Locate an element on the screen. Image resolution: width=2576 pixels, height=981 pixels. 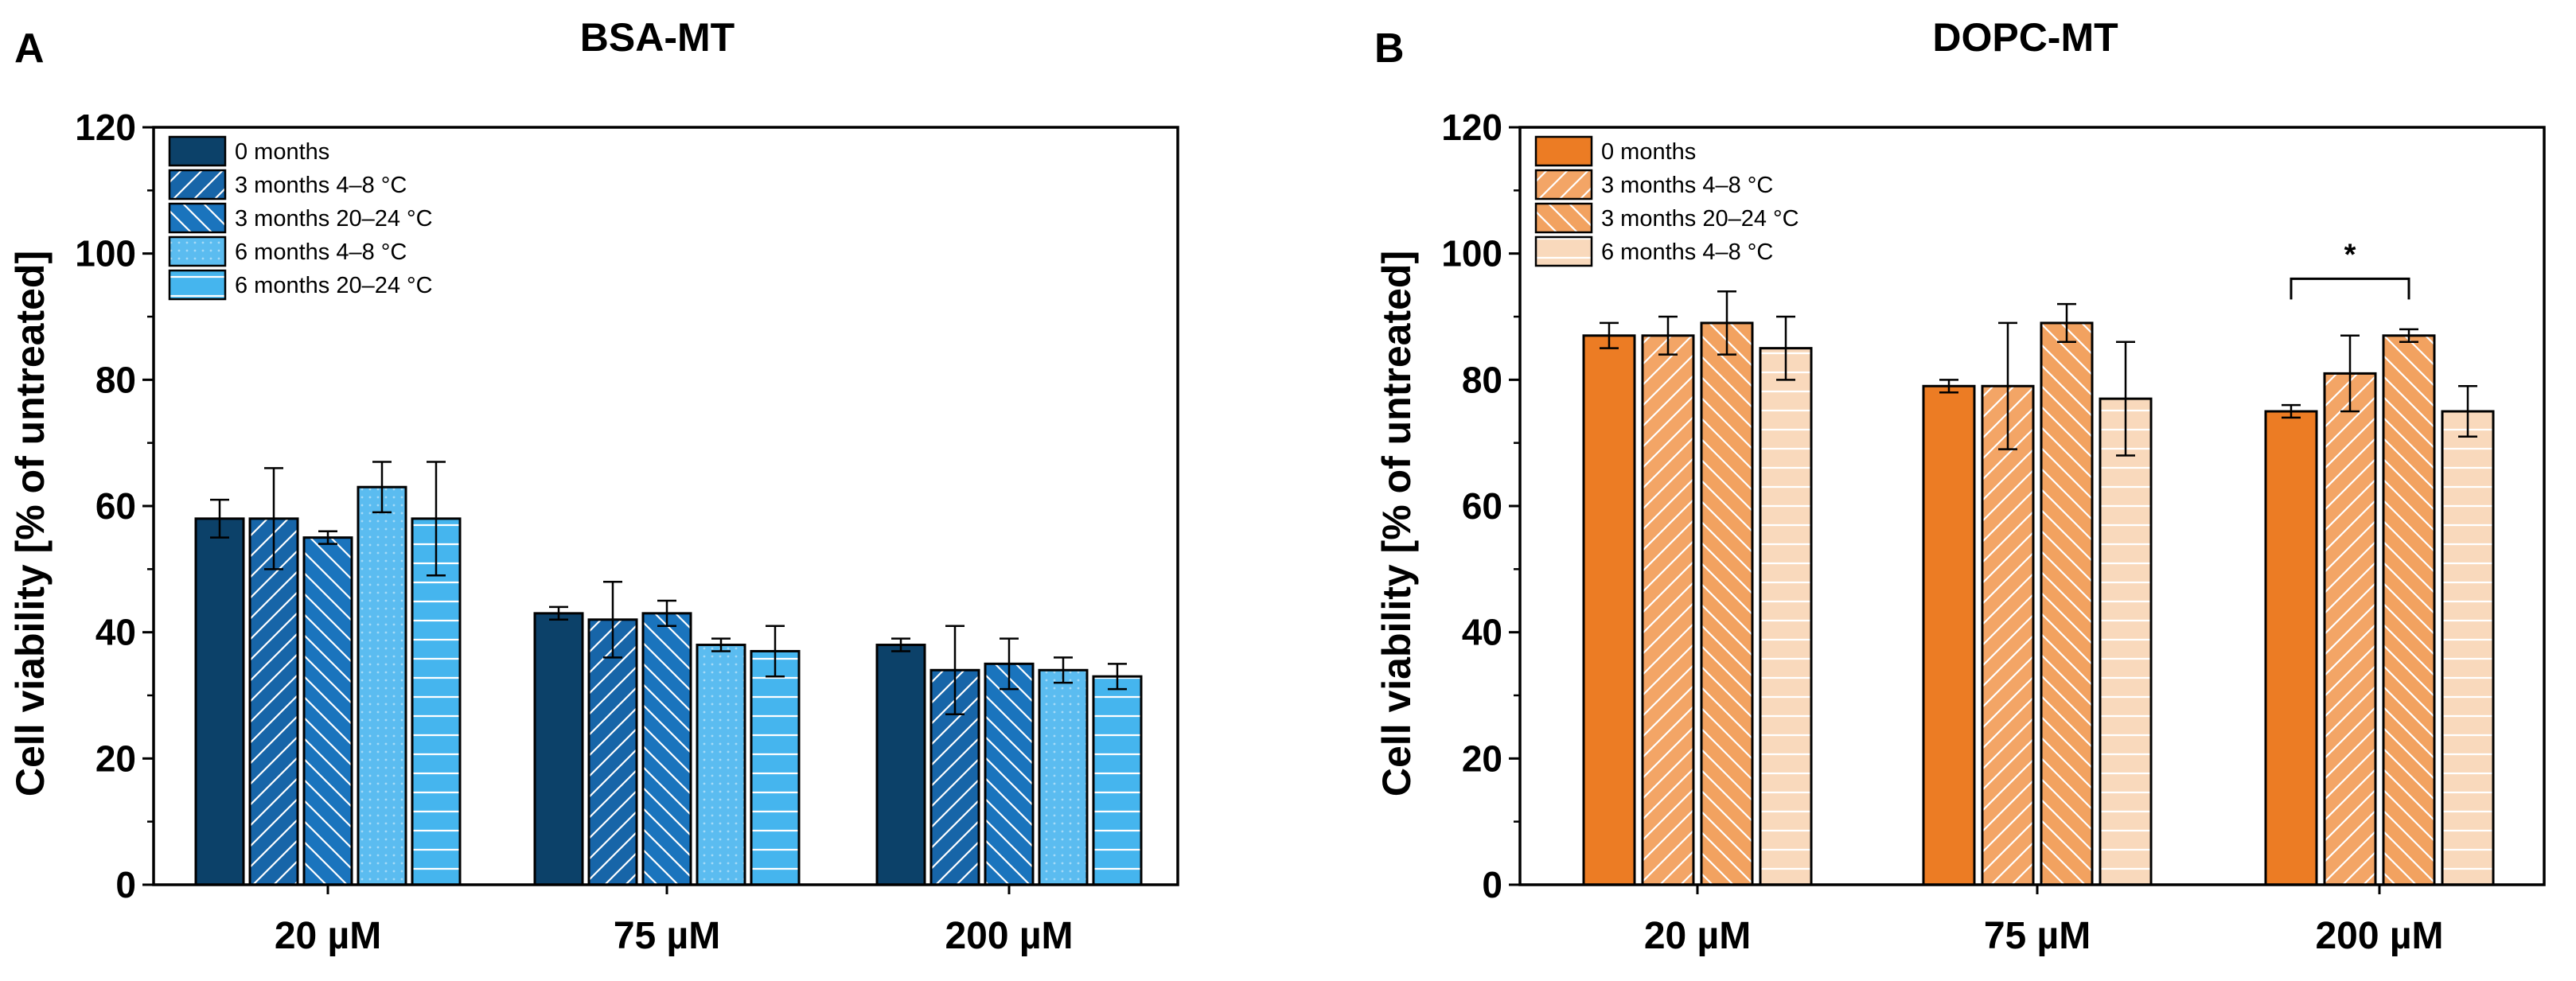
panel-b-bar-6-months-4-8-c-20-m-hatch is located at coordinates (1786, 617).